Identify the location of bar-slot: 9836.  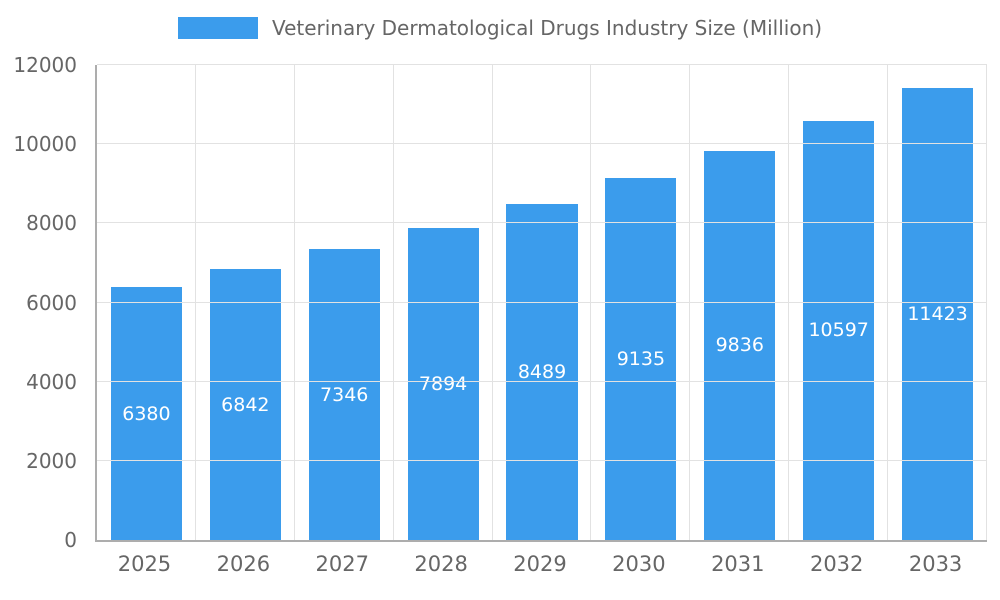
(739, 302).